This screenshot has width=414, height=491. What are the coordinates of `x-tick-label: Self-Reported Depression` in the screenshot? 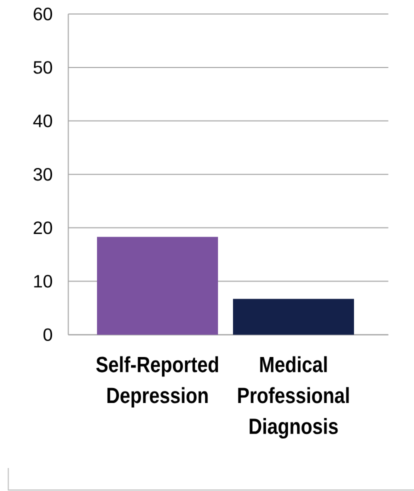 It's located at (157, 382).